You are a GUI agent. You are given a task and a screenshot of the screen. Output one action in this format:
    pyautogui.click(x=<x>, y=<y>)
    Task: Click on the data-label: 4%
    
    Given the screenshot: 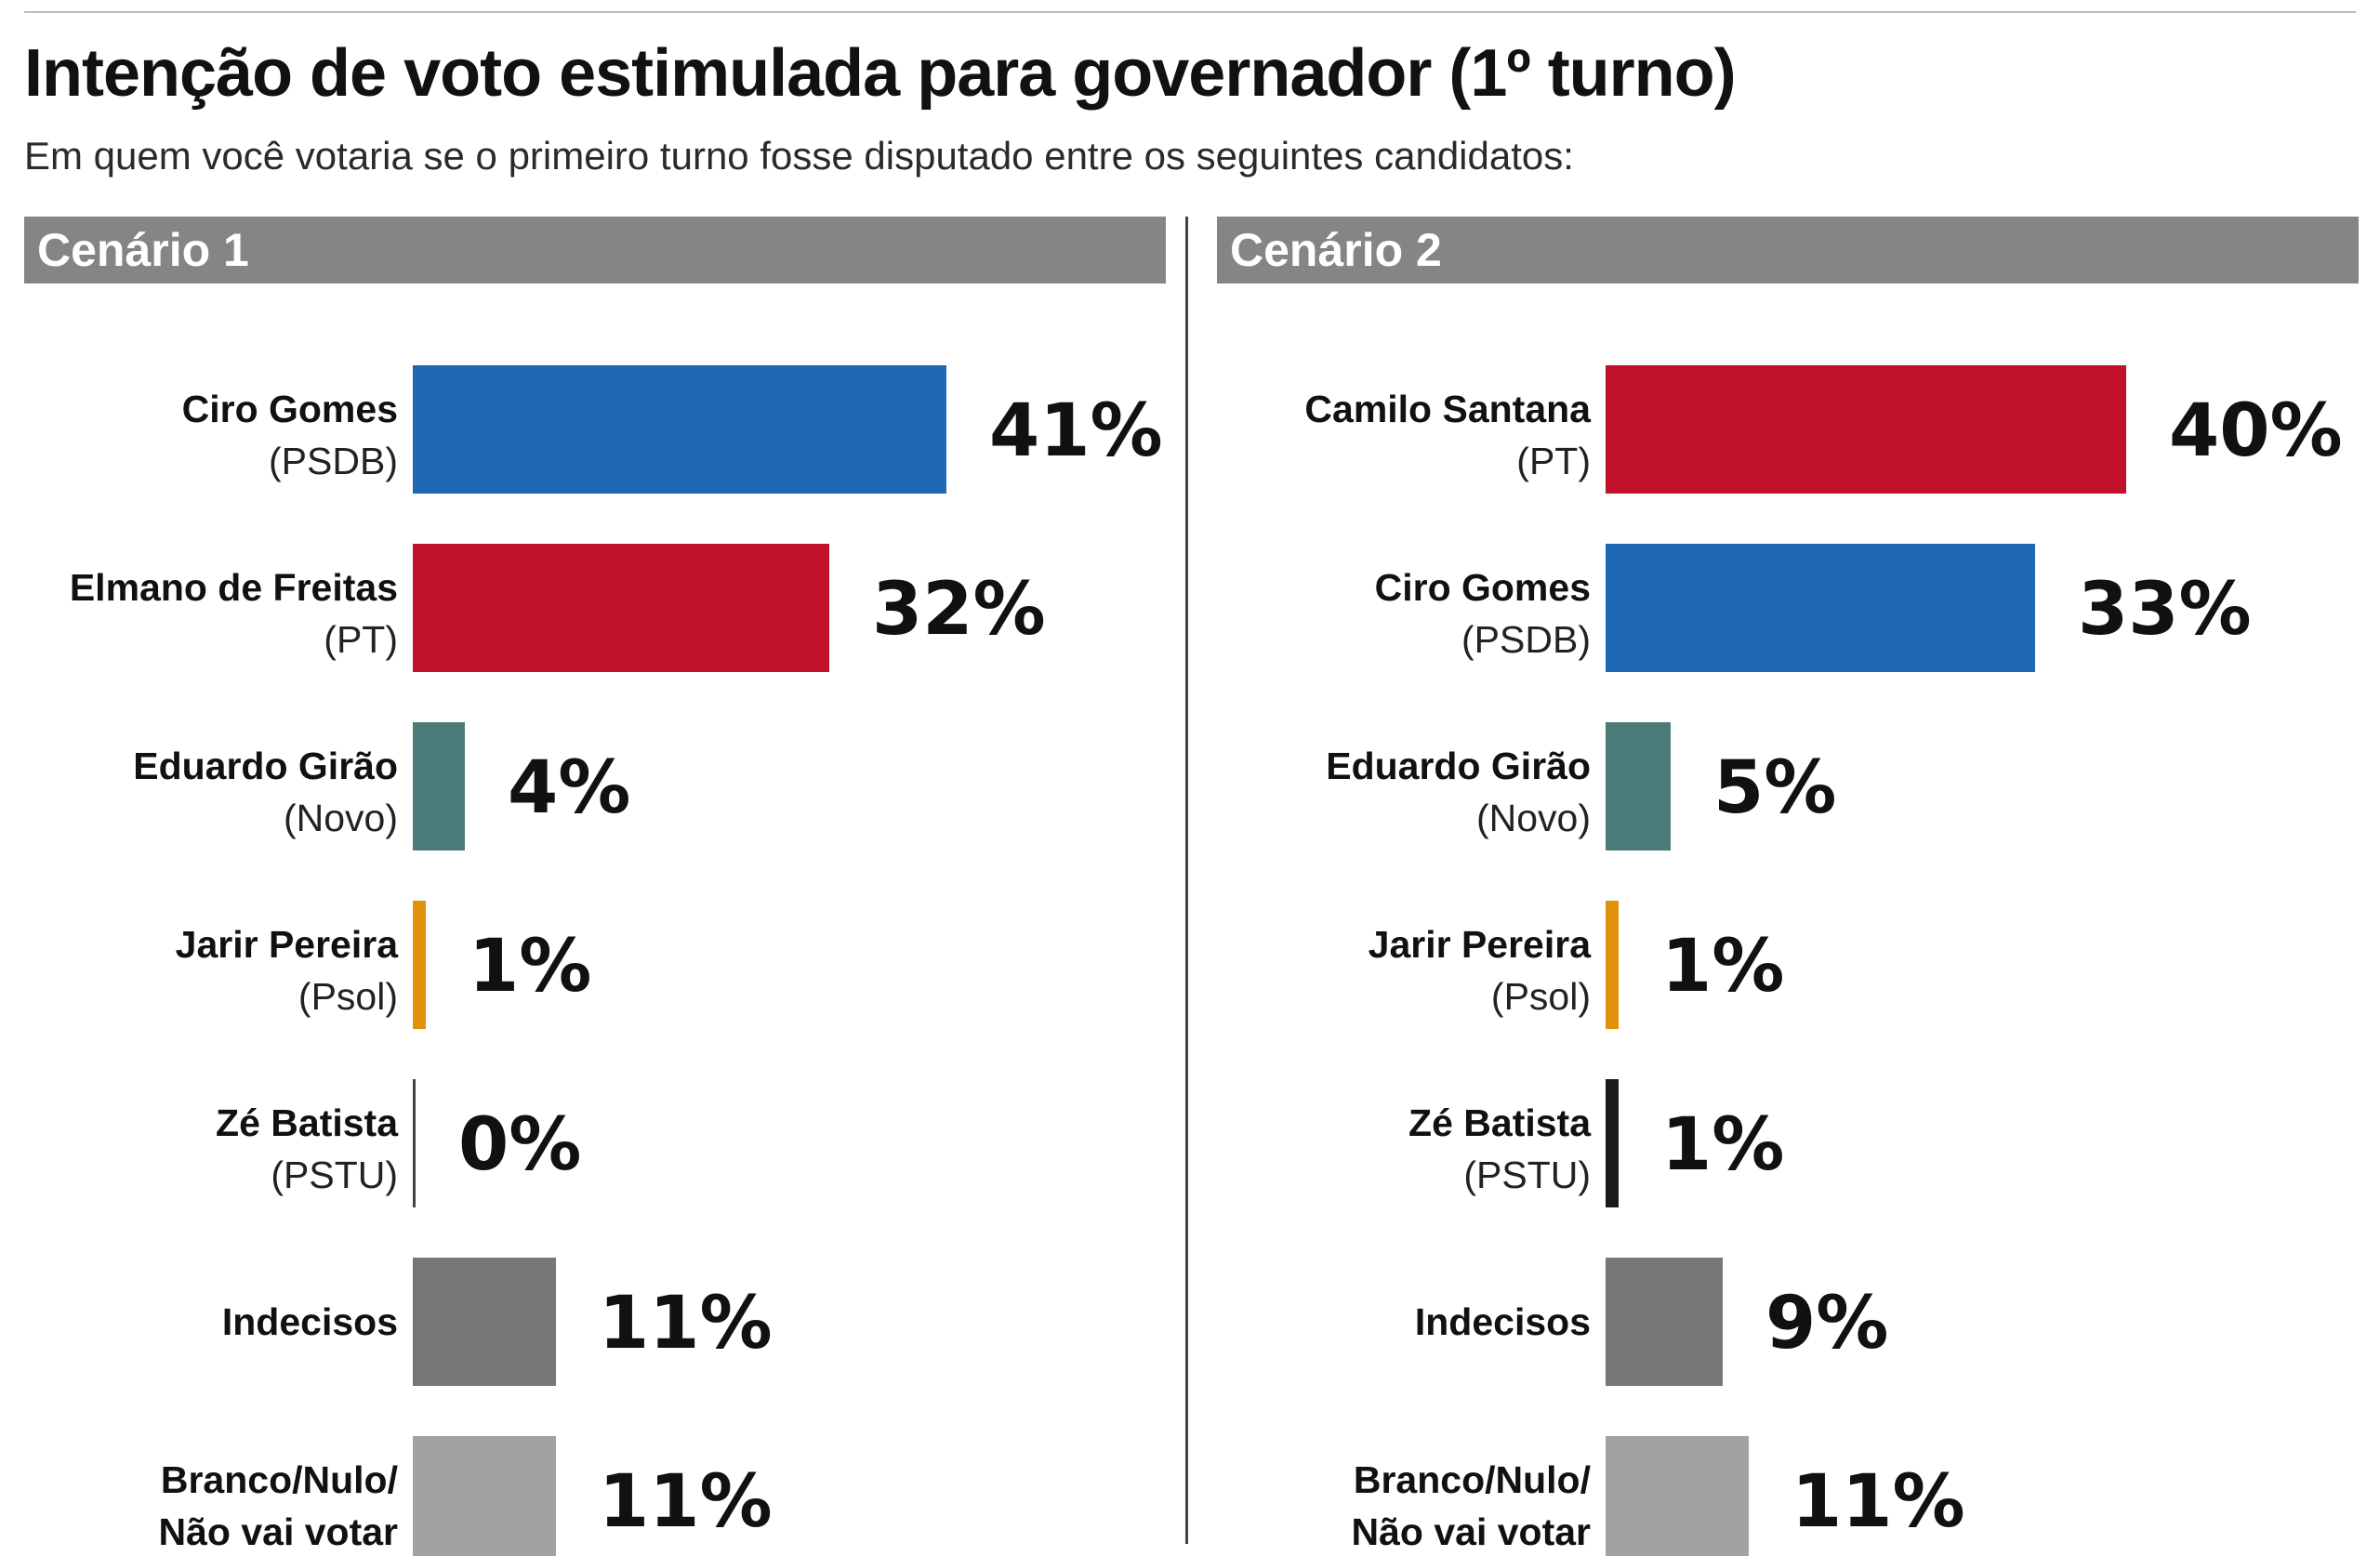 What is the action you would take?
    pyautogui.click(x=569, y=788)
    